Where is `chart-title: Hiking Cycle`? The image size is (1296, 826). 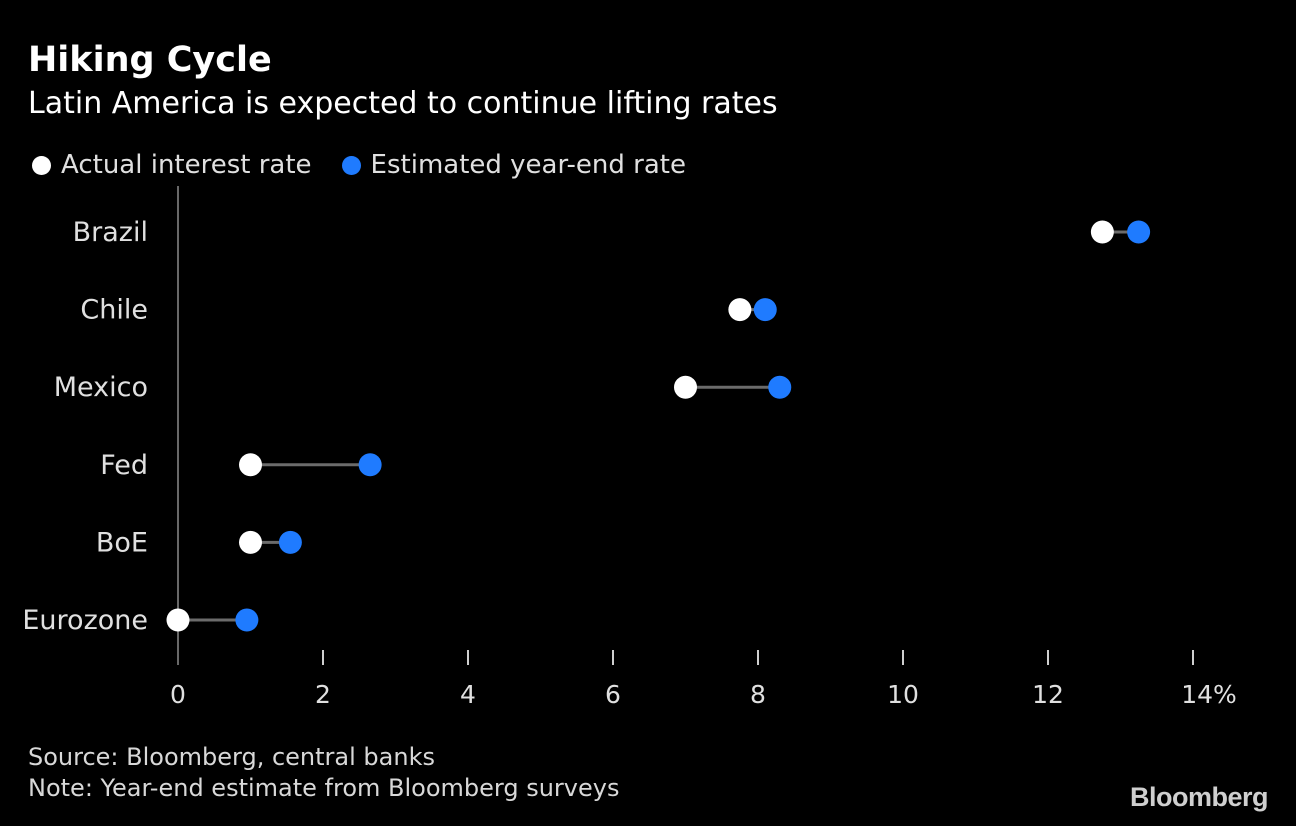
chart-title: Hiking Cycle is located at coordinates (150, 60).